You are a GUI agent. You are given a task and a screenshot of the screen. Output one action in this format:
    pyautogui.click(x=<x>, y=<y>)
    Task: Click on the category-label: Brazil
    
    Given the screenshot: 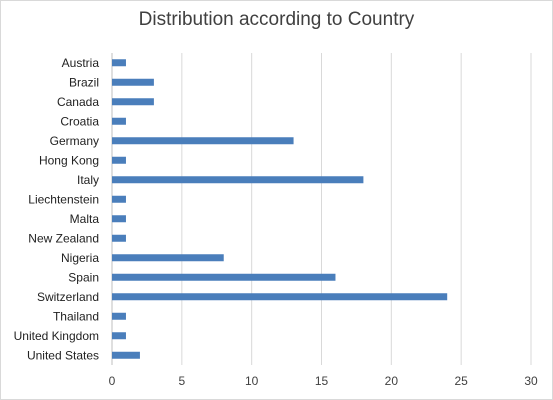 What is the action you would take?
    pyautogui.click(x=84, y=82)
    